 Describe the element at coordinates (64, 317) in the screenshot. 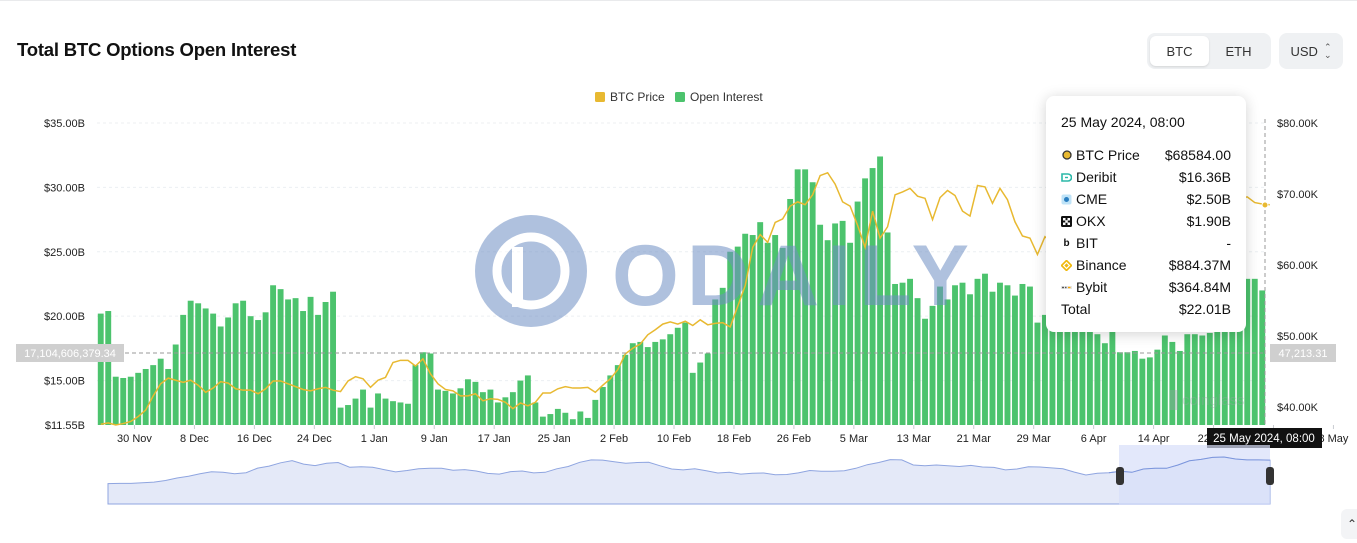

I see `y-left-tick-label: $20.00B` at that location.